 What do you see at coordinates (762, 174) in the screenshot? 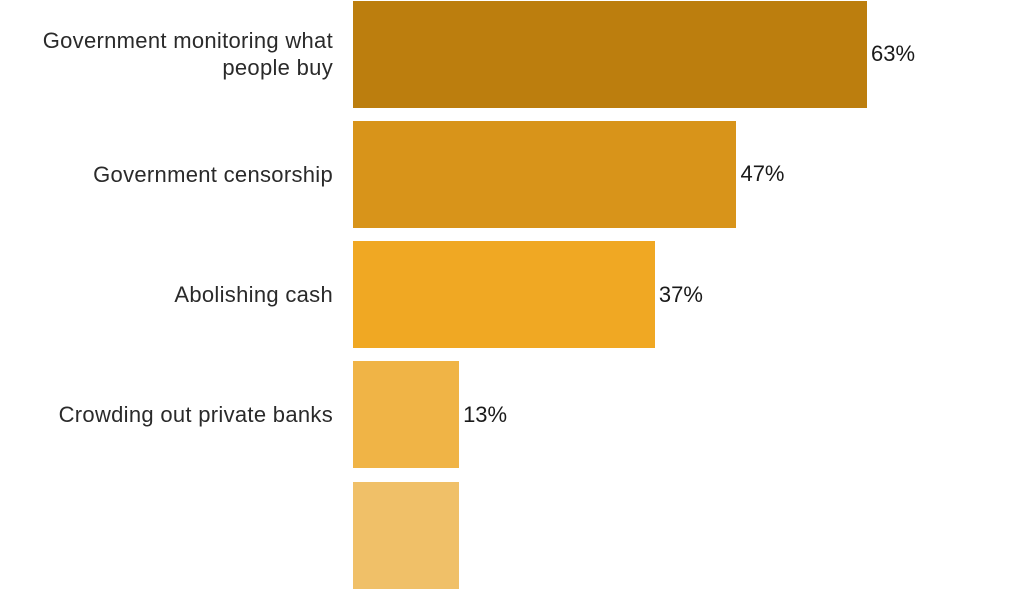
I see `value-label: 47%` at bounding box center [762, 174].